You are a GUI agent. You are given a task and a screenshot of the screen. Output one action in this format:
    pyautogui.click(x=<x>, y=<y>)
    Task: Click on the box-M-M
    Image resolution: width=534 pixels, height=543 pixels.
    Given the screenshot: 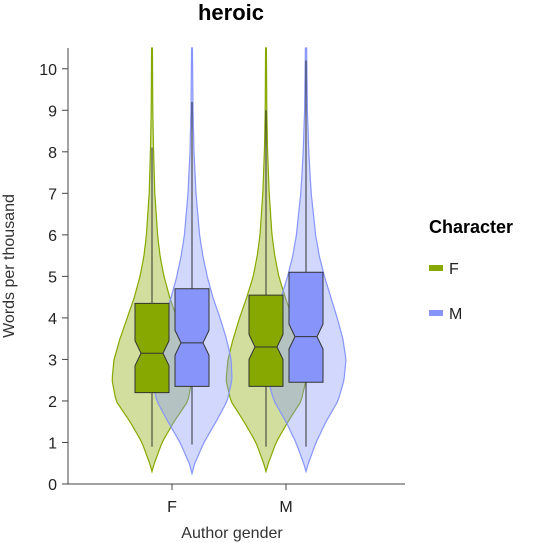 What is the action you would take?
    pyautogui.click(x=306, y=327)
    